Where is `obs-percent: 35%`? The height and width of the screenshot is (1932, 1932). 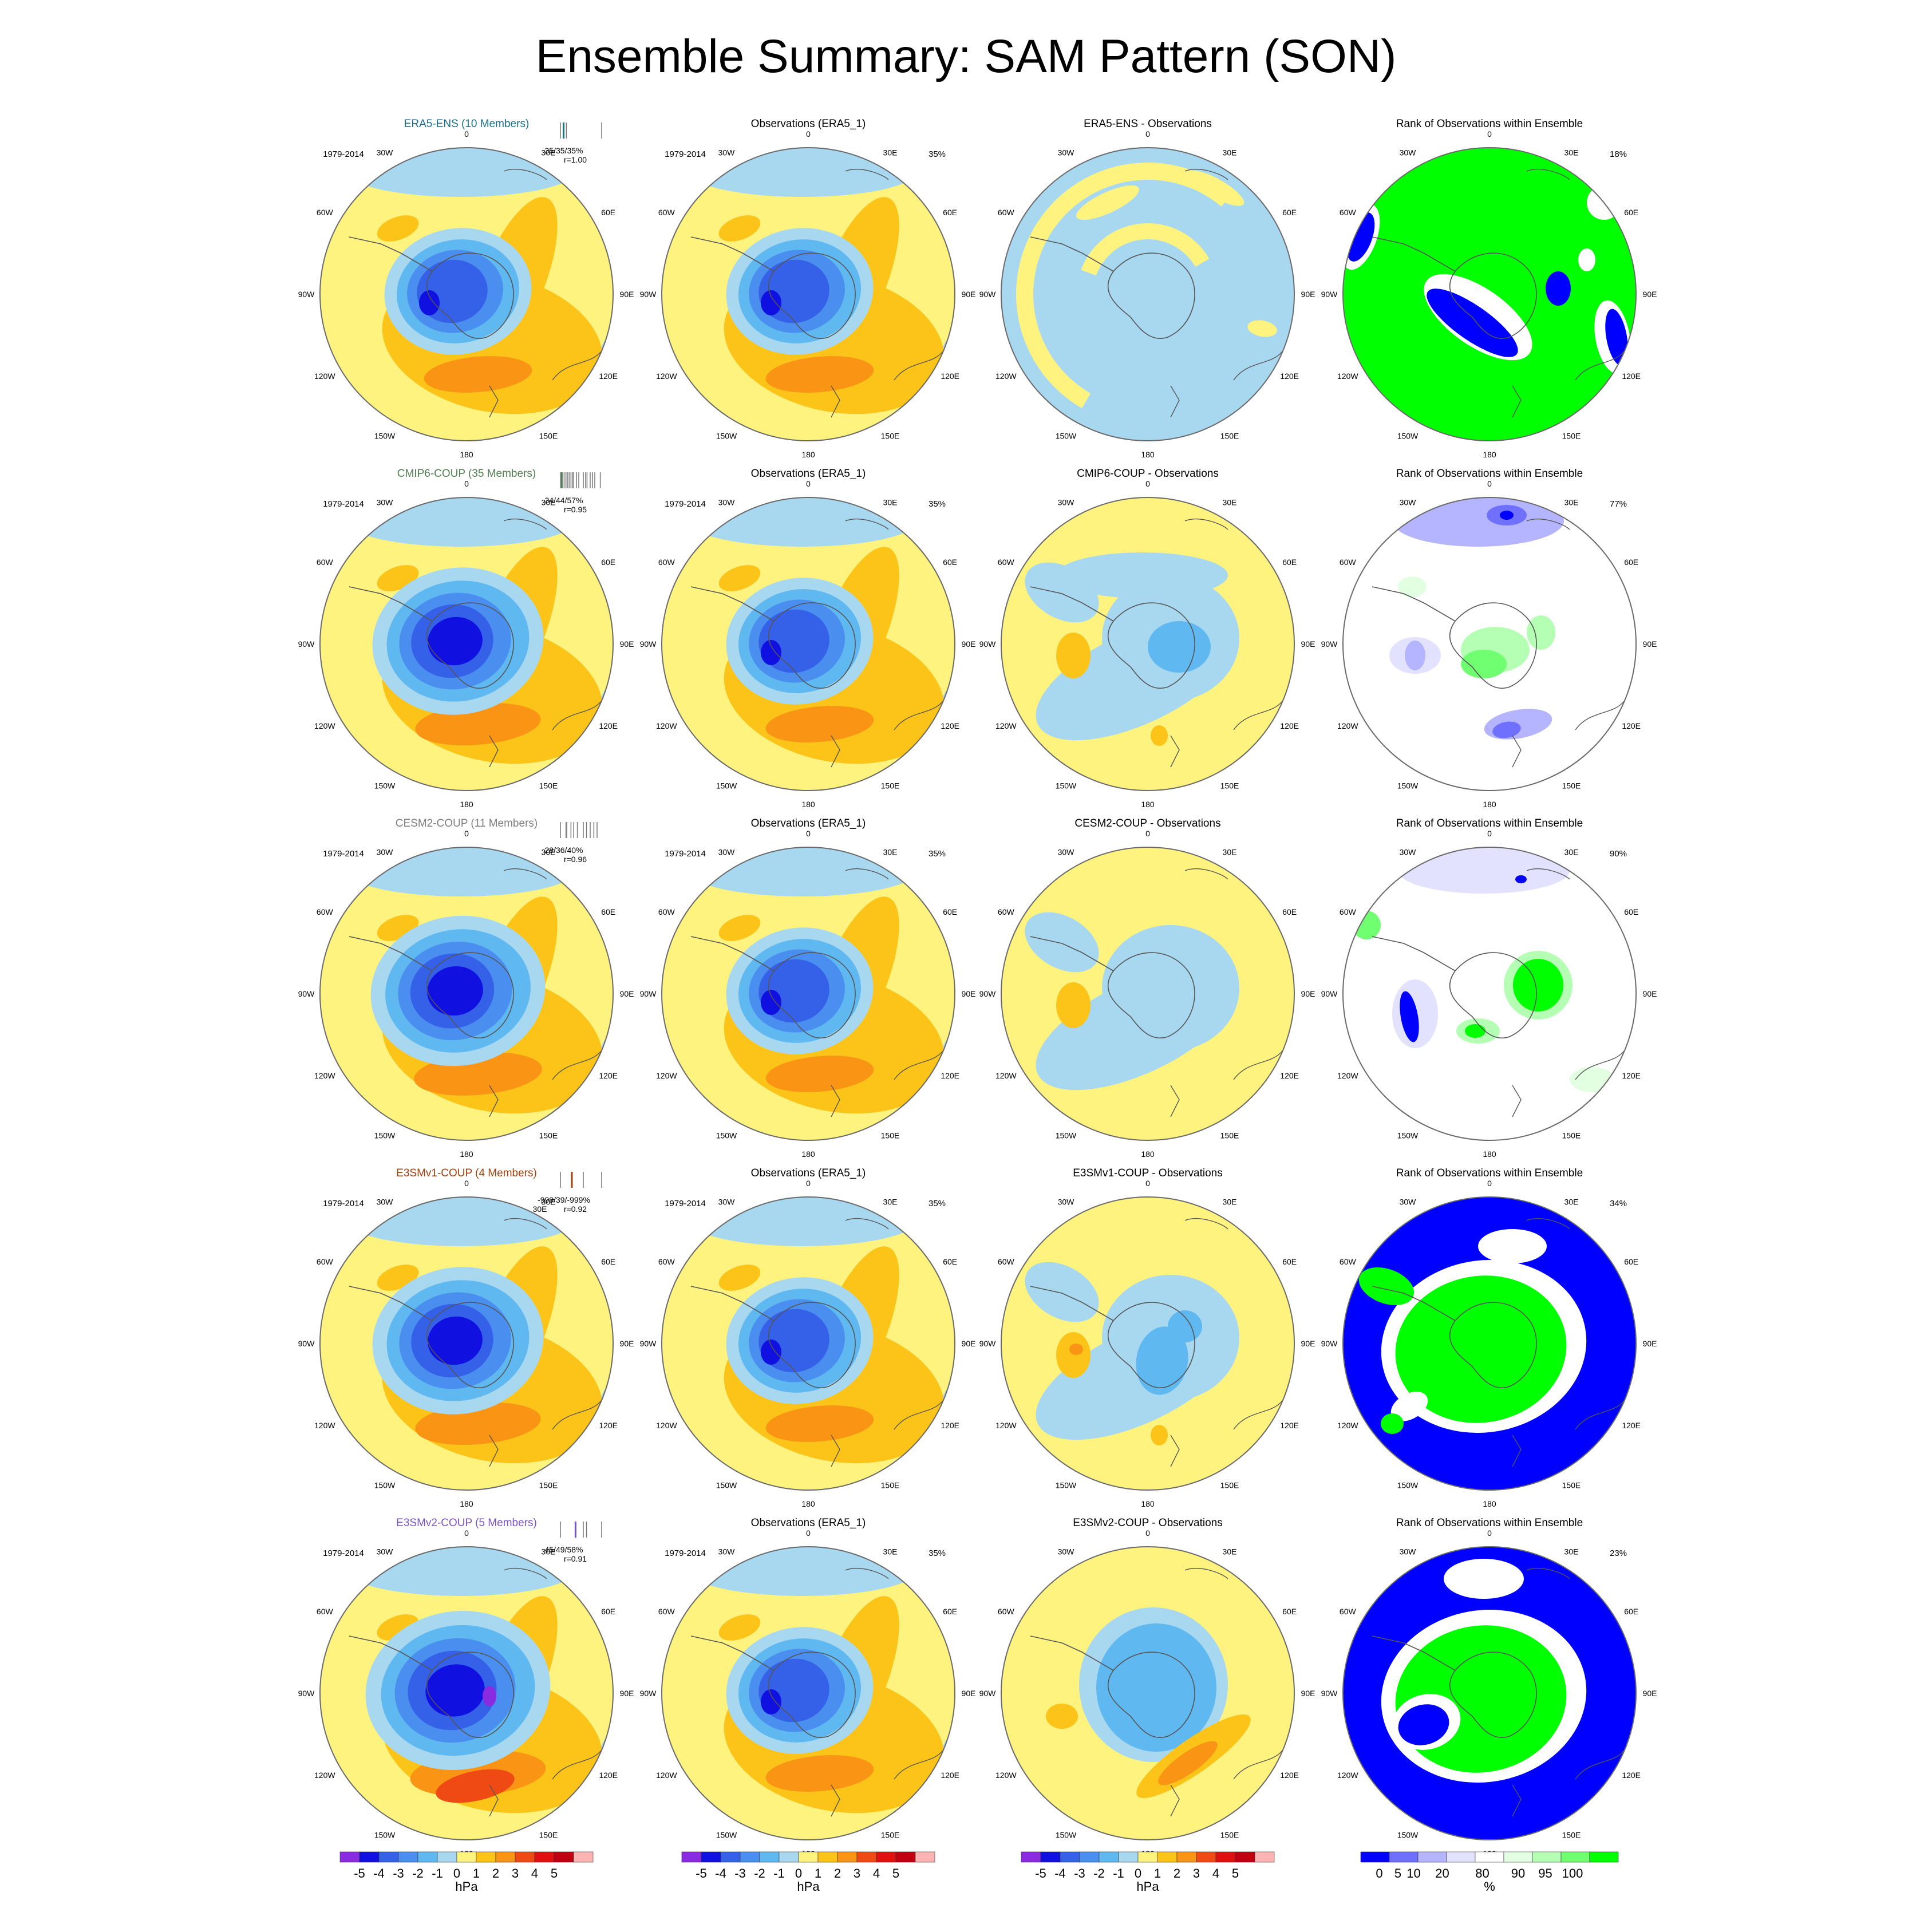 obs-percent: 35% is located at coordinates (937, 1203).